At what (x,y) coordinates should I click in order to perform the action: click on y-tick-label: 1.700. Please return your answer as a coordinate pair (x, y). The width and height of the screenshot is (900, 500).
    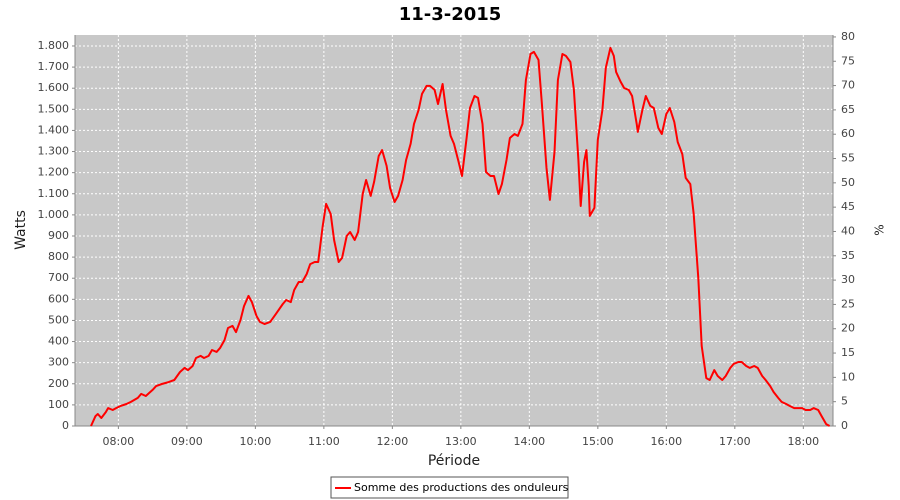
    Looking at the image, I should click on (54, 66).